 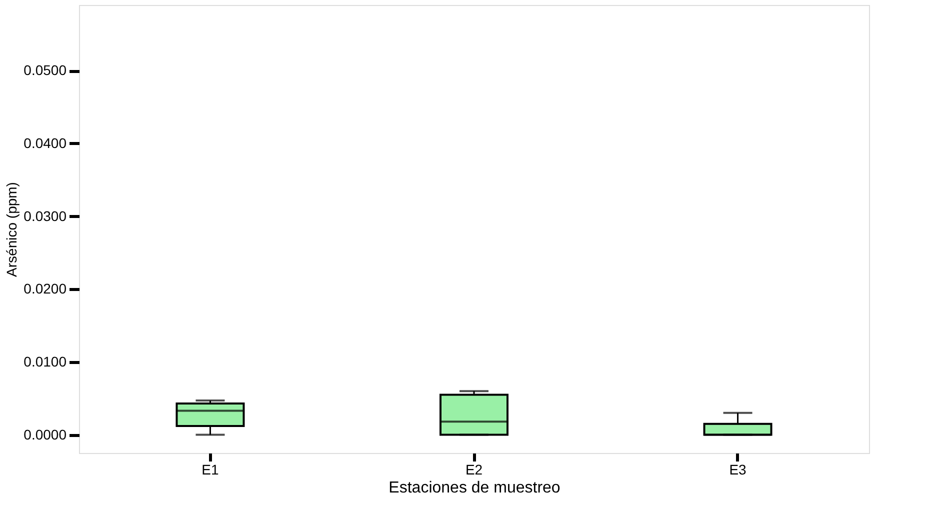 I want to click on x-tick-label: E2, so click(x=474, y=470).